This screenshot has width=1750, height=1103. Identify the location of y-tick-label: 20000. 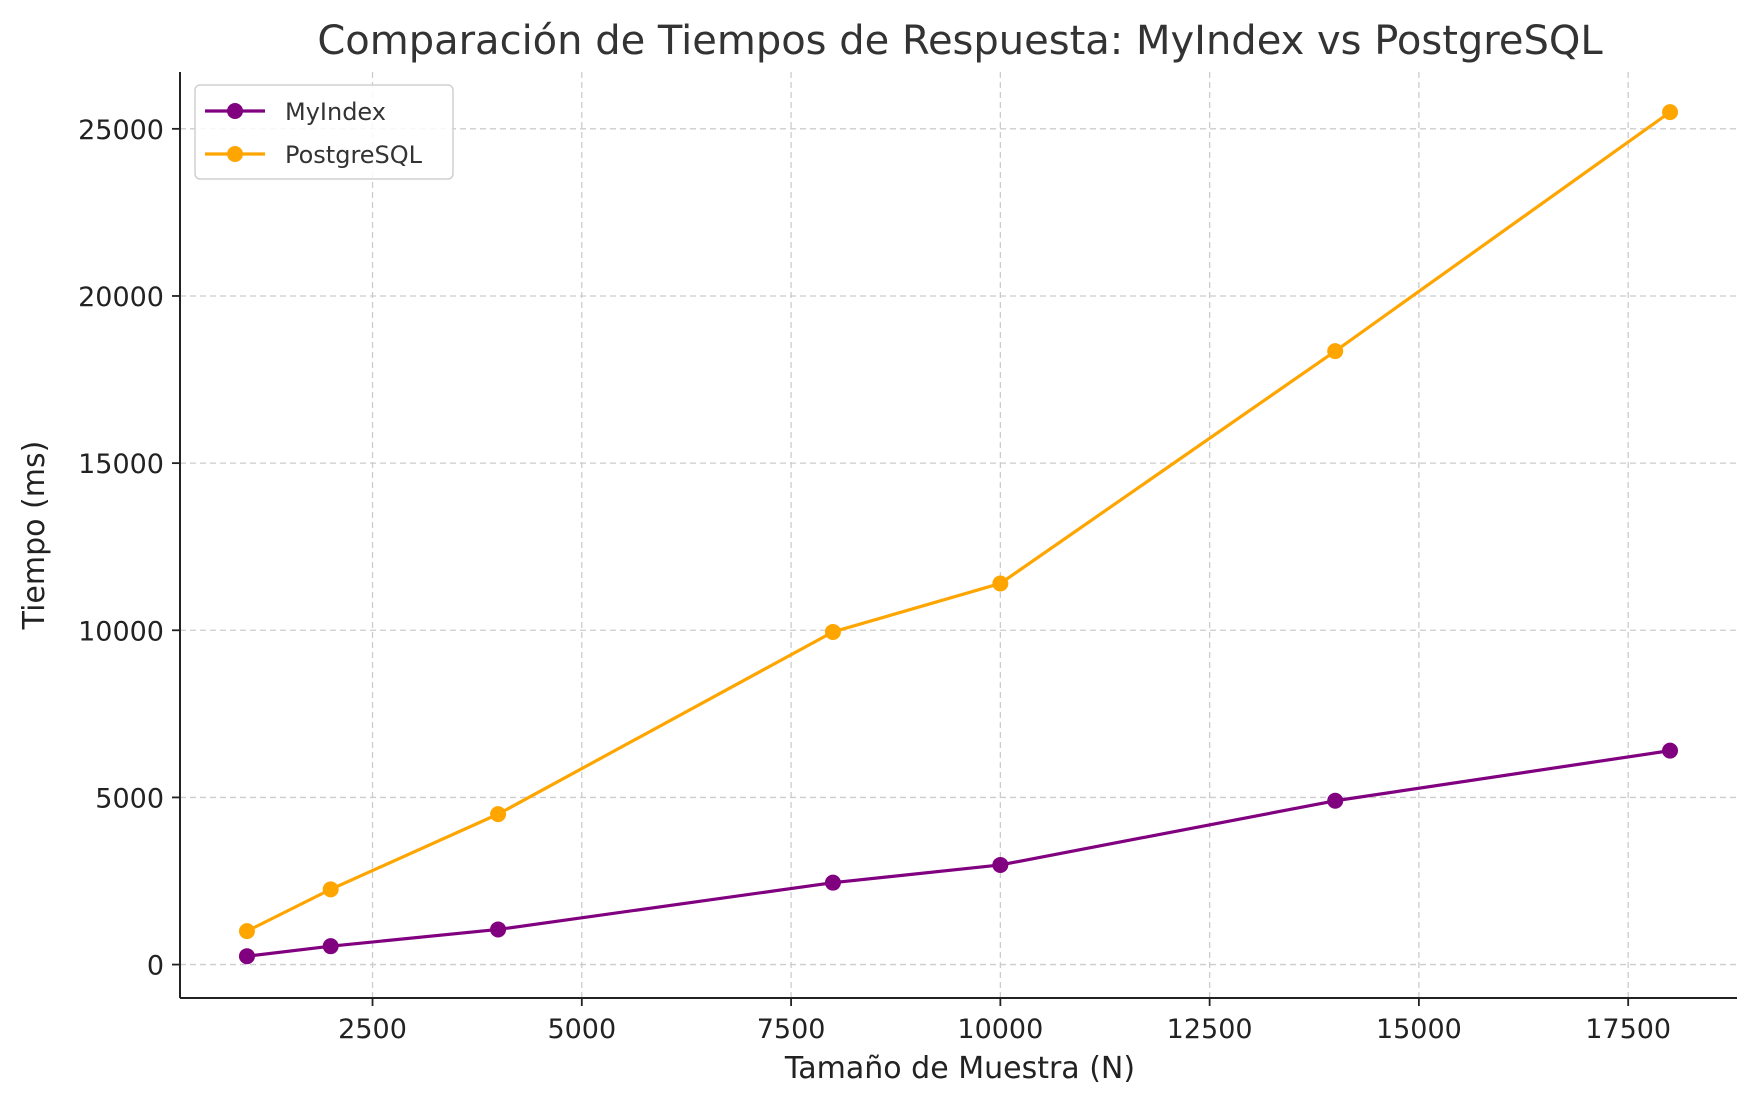
(121, 297).